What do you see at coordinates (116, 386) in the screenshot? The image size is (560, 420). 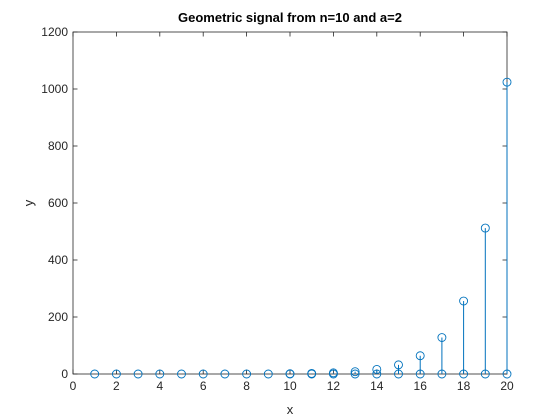 I see `x-tick-label: 2` at bounding box center [116, 386].